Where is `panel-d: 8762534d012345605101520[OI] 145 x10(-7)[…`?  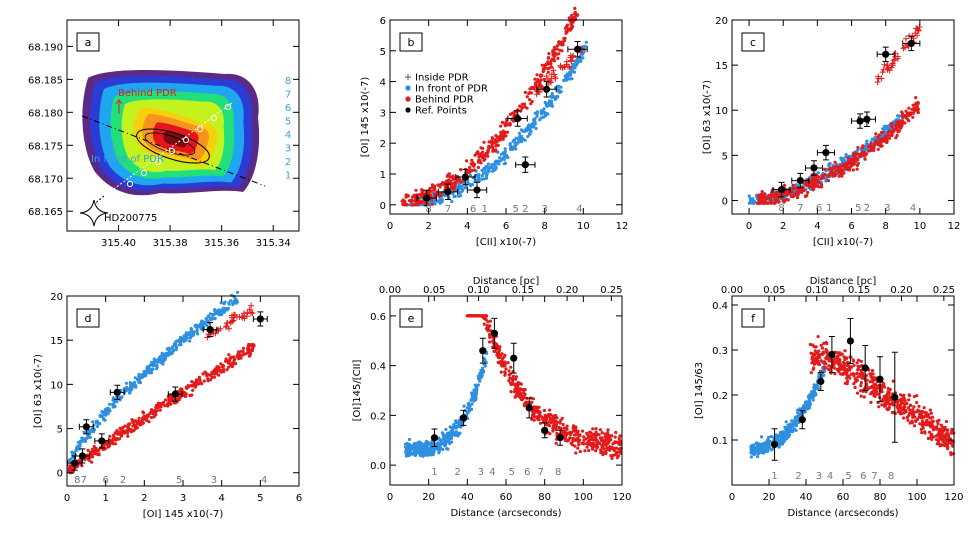
panel-d: 8762534d012345605101520[OI] 145 x10(-7)[… is located at coordinates (167, 405).